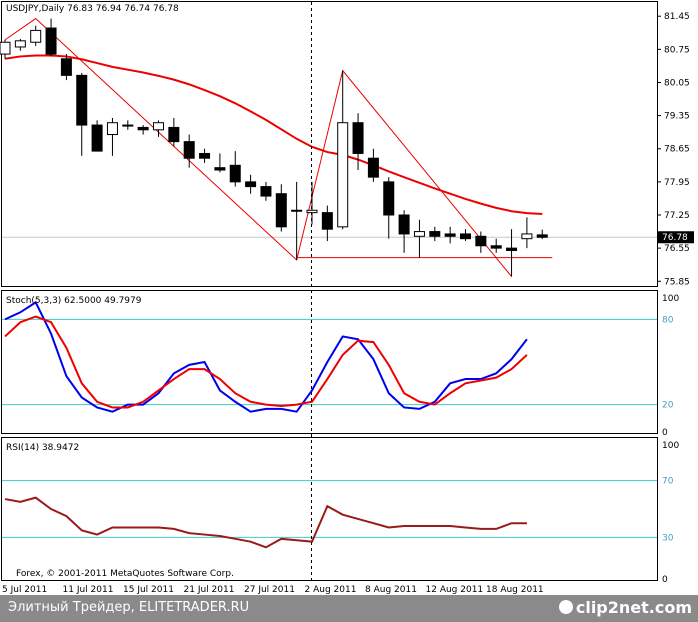 This screenshot has width=698, height=622. I want to click on date-tick-label: 11 Jul 2011, so click(88, 590).